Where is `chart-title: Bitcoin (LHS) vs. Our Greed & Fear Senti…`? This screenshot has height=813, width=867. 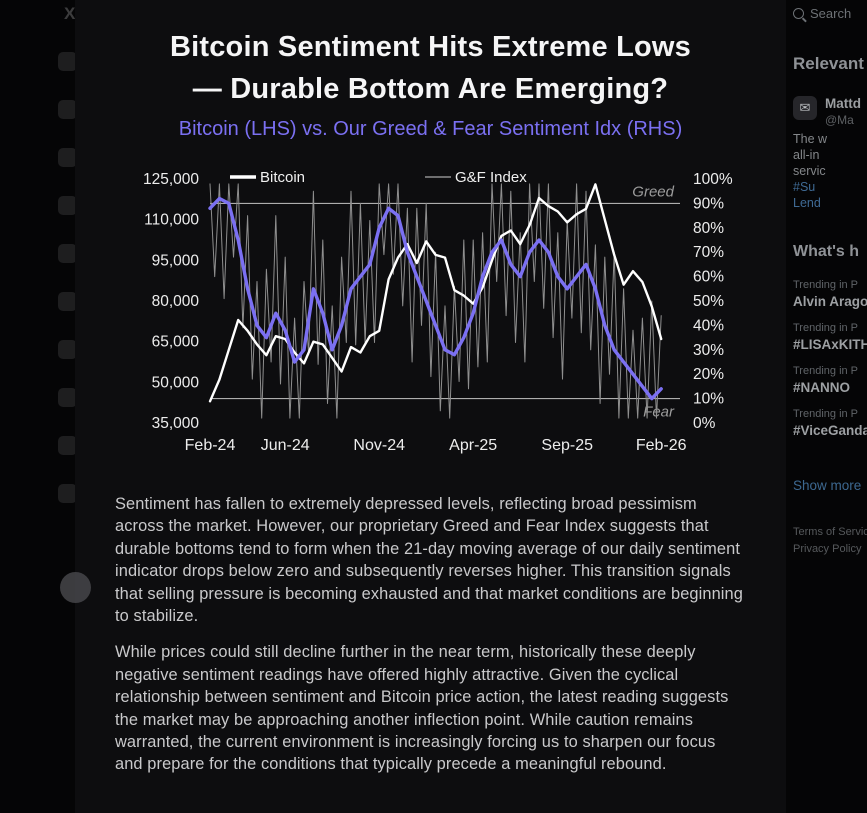 chart-title: Bitcoin (LHS) vs. Our Greed & Fear Senti… is located at coordinates (430, 129).